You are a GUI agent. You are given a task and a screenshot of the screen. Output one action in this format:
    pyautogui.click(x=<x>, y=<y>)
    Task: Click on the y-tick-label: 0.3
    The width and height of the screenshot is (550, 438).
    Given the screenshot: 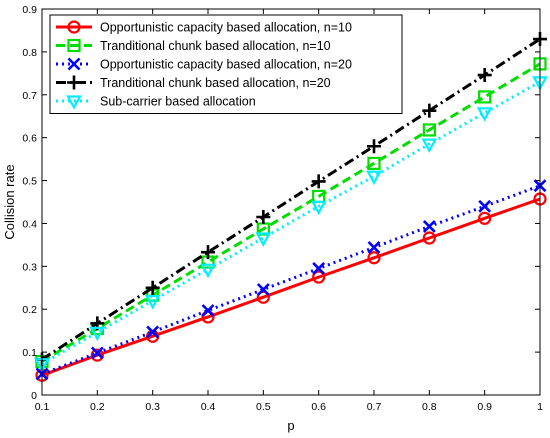 What is the action you would take?
    pyautogui.click(x=29, y=267)
    